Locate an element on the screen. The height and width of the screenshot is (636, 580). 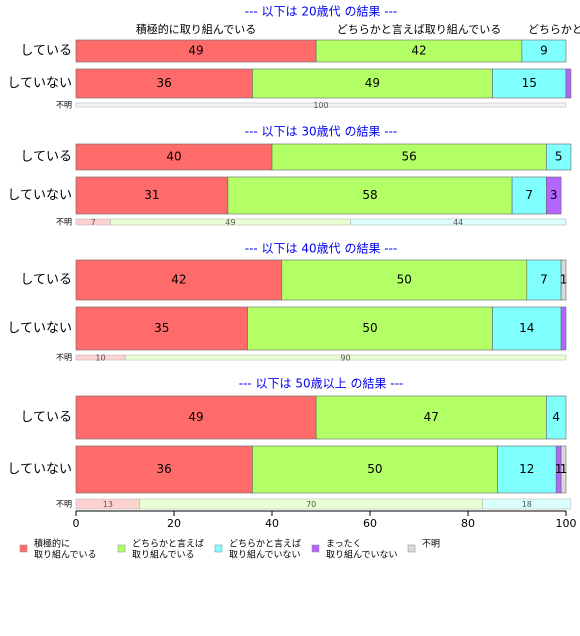
x-tick-label: 80 is located at coordinates (468, 523).